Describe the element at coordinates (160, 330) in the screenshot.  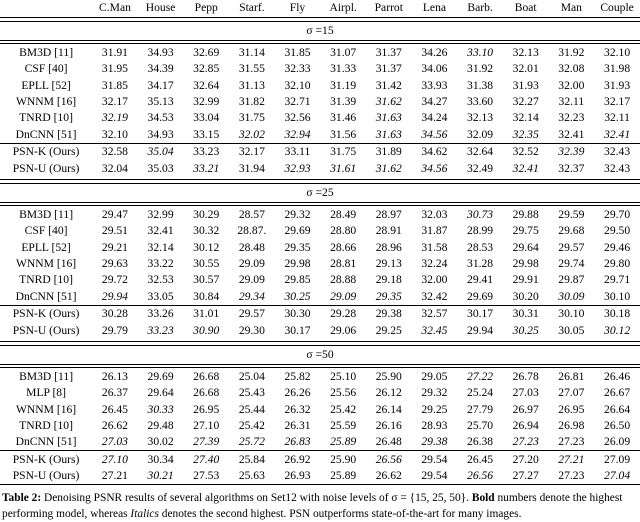
I see `psnr-value-cell: 33.23` at that location.